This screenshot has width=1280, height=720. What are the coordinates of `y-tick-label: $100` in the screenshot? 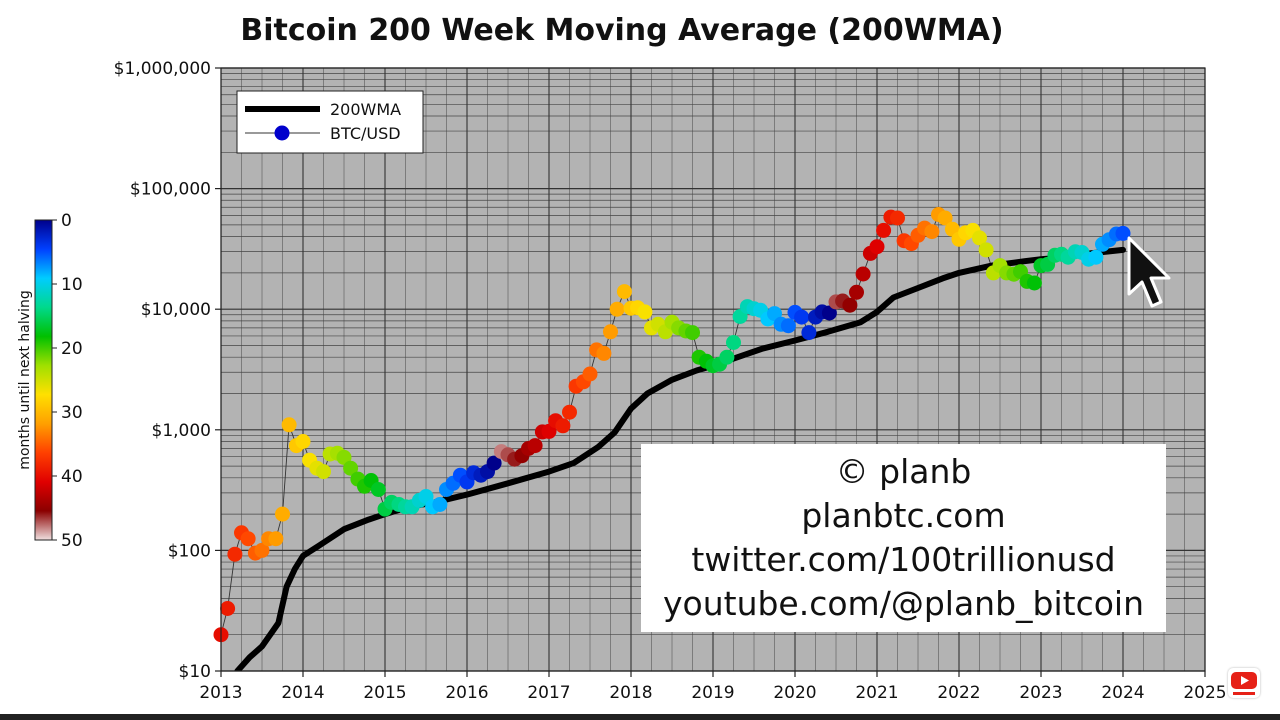 It's located at (189, 551).